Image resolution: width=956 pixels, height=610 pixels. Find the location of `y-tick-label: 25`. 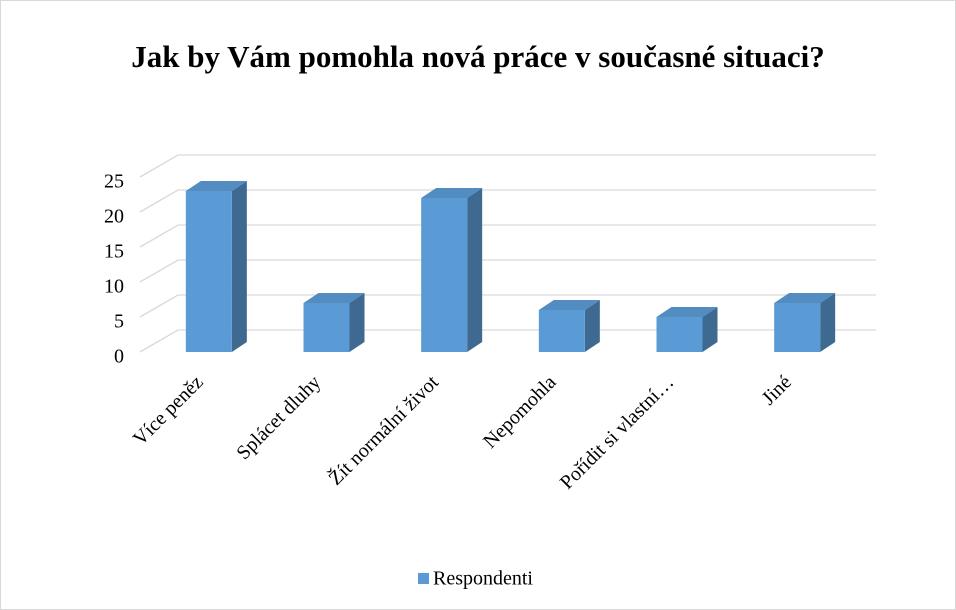

y-tick-label: 25 is located at coordinates (114, 182).